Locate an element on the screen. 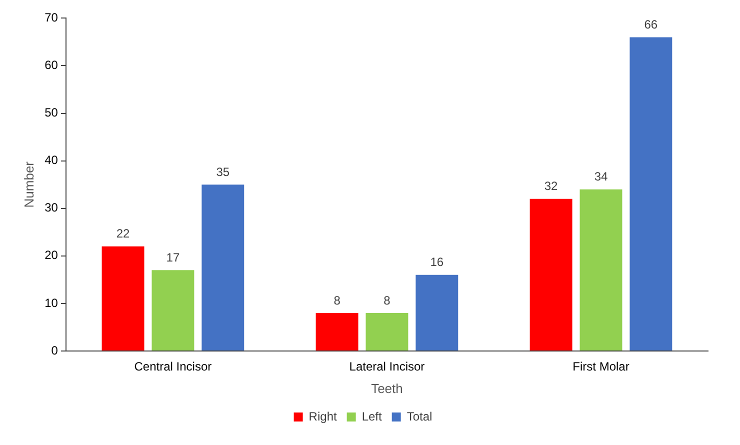 Image resolution: width=740 pixels, height=445 pixels. data-label: 17 is located at coordinates (173, 257).